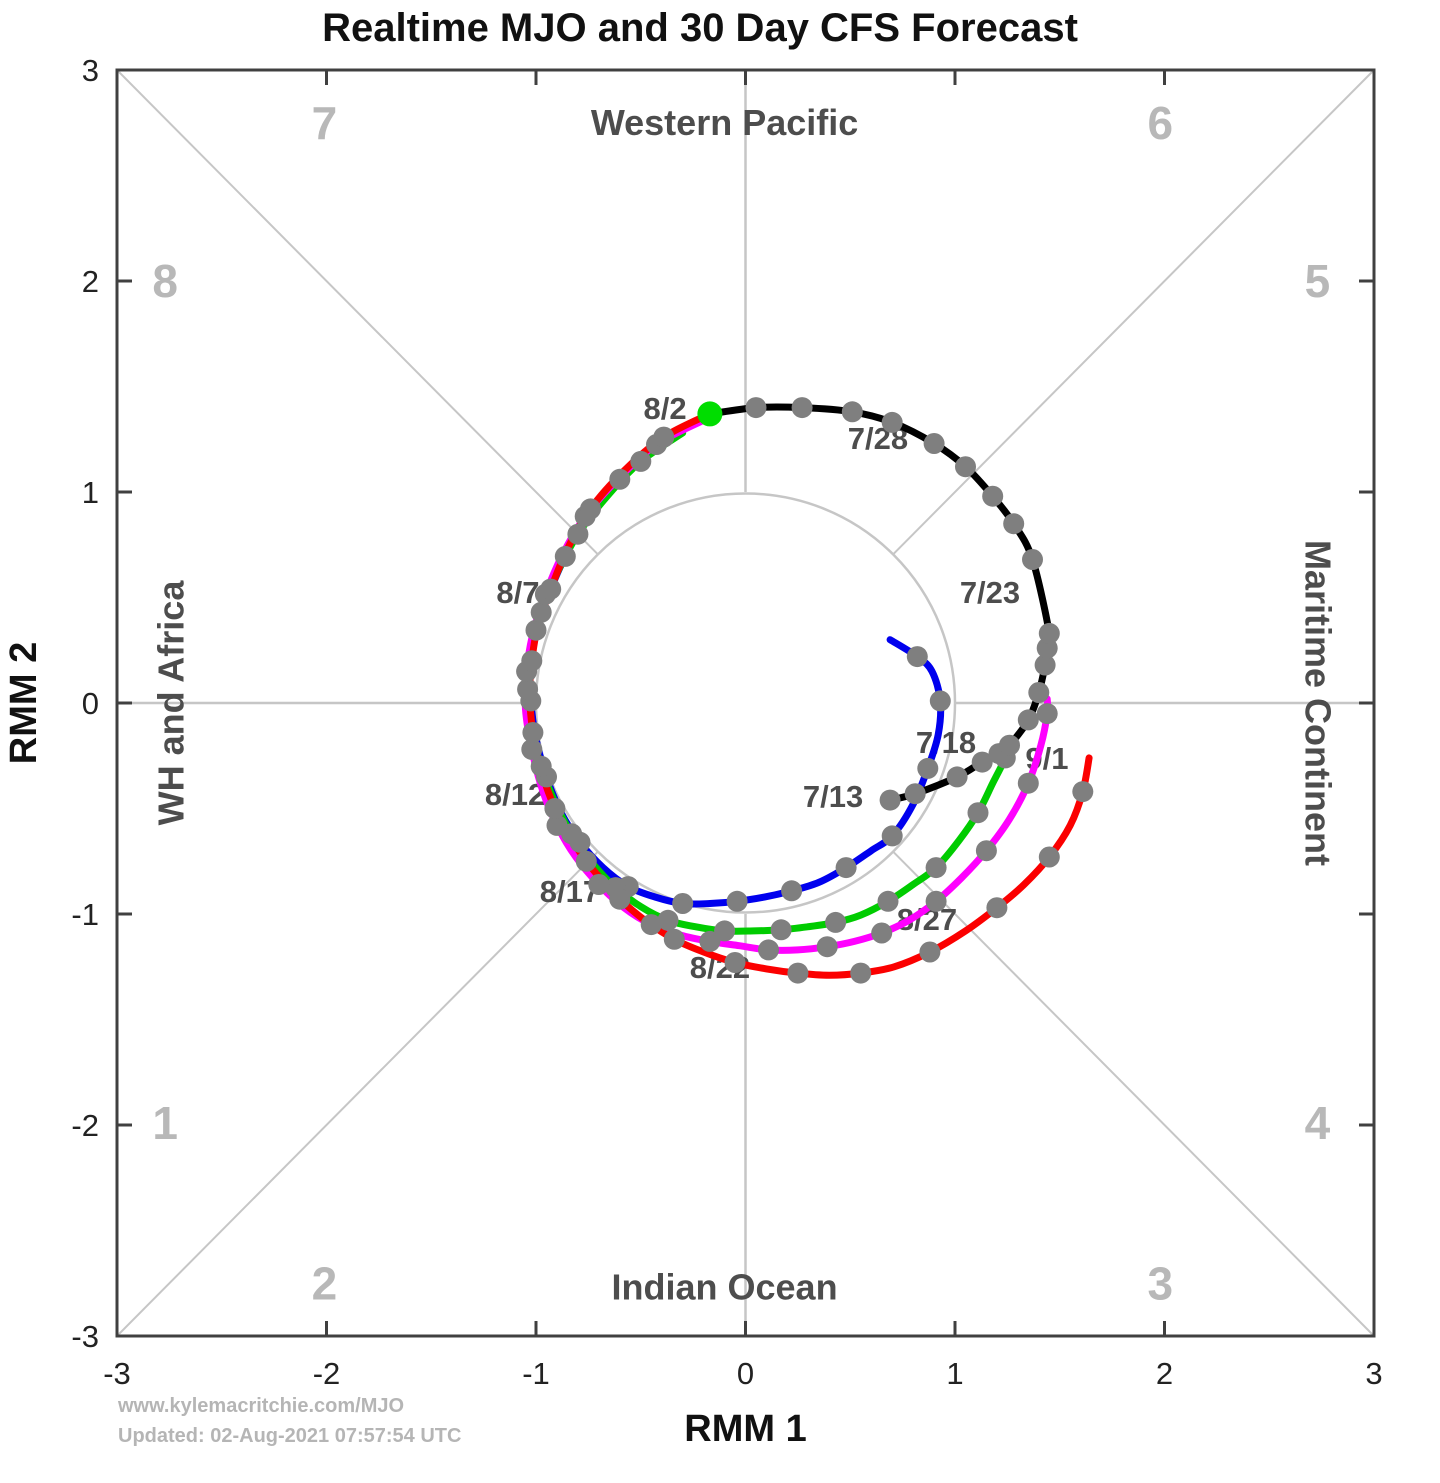 The image size is (1440, 1483). I want to click on region-label-western-pacific: Western Pacific, so click(724, 122).